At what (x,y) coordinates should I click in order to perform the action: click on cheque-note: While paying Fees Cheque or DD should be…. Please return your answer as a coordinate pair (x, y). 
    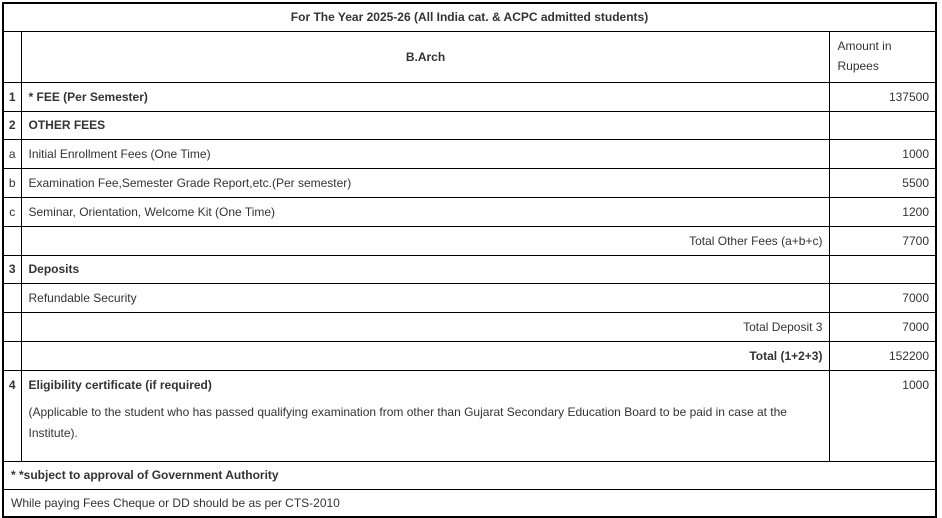
    Looking at the image, I should click on (469, 503).